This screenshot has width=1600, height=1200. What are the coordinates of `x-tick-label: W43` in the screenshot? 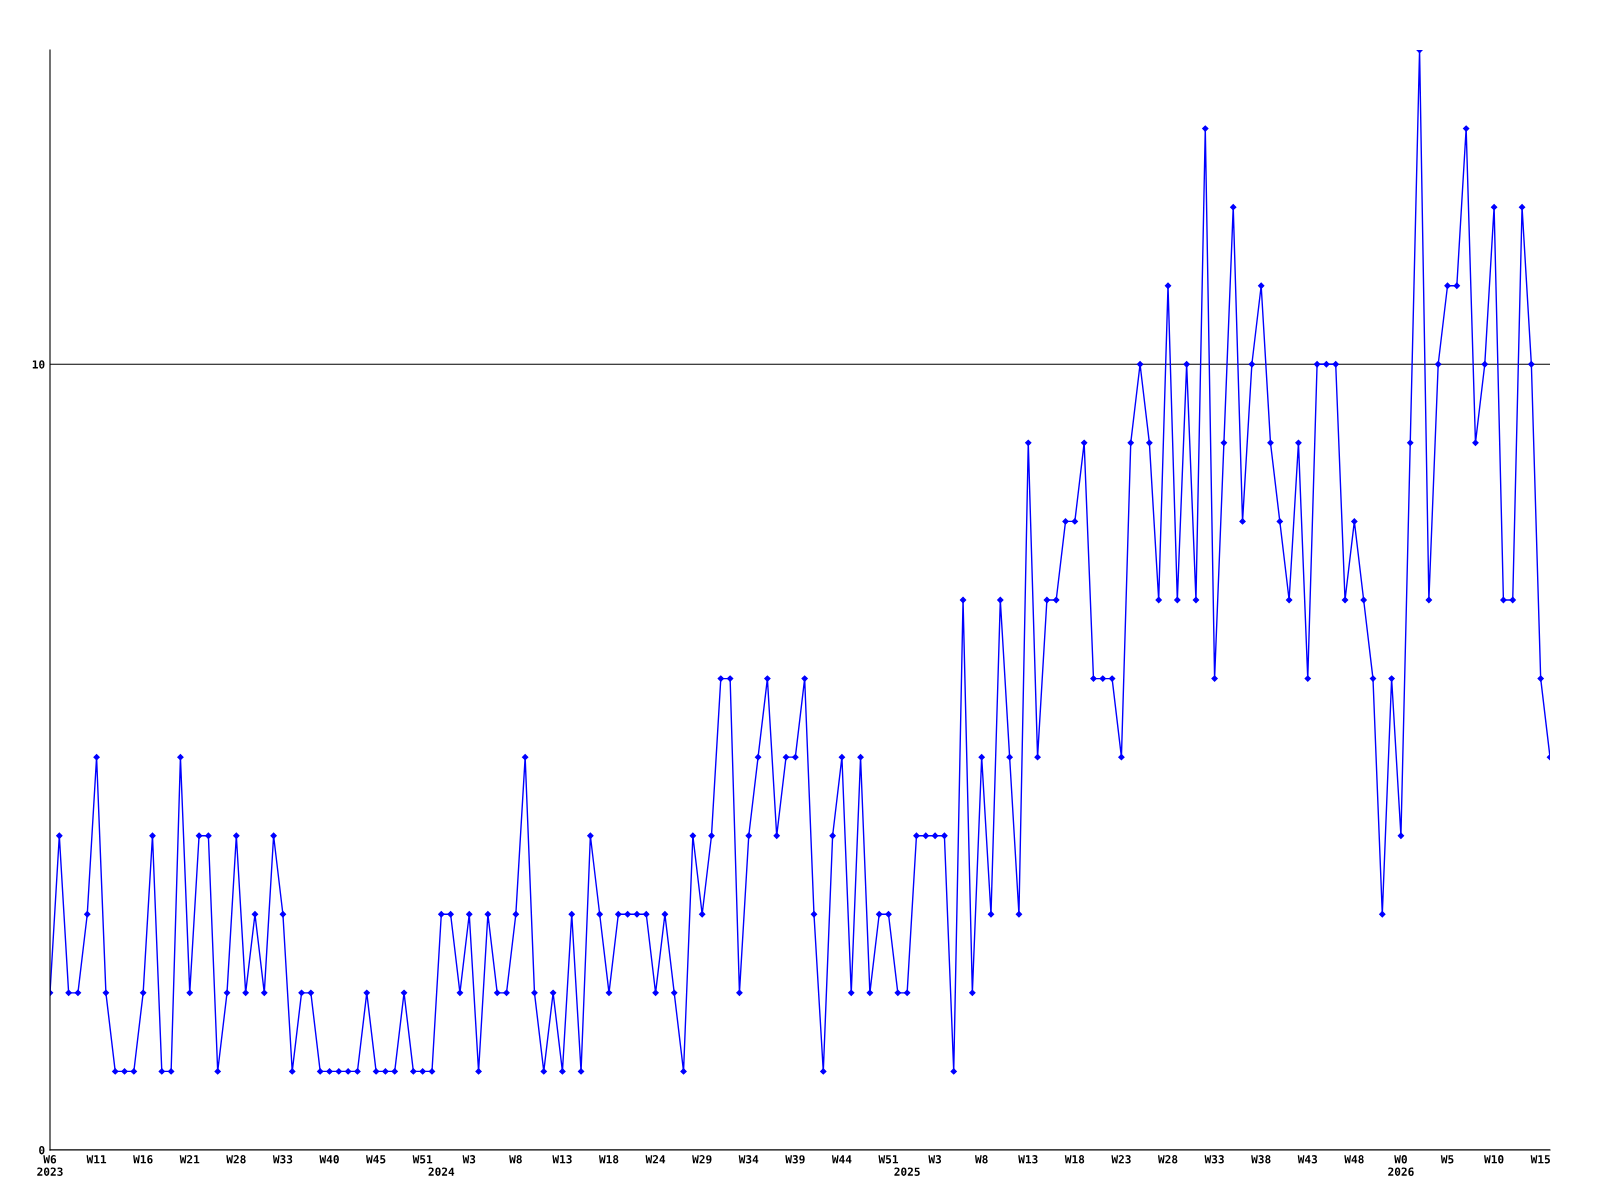 It's located at (1307, 1159).